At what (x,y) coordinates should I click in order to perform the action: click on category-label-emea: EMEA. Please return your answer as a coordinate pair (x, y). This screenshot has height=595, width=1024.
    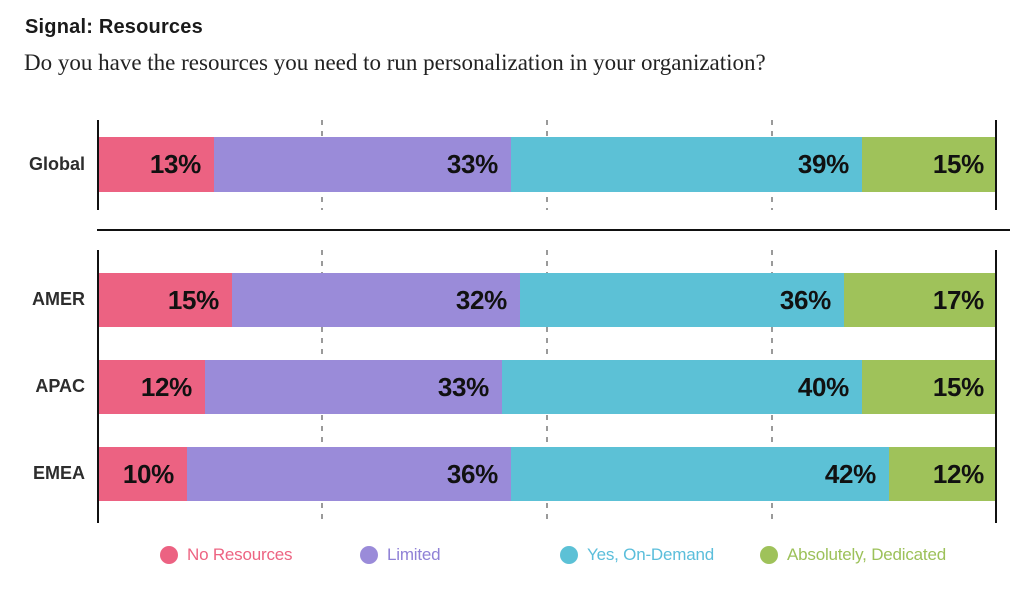
    Looking at the image, I should click on (58, 473).